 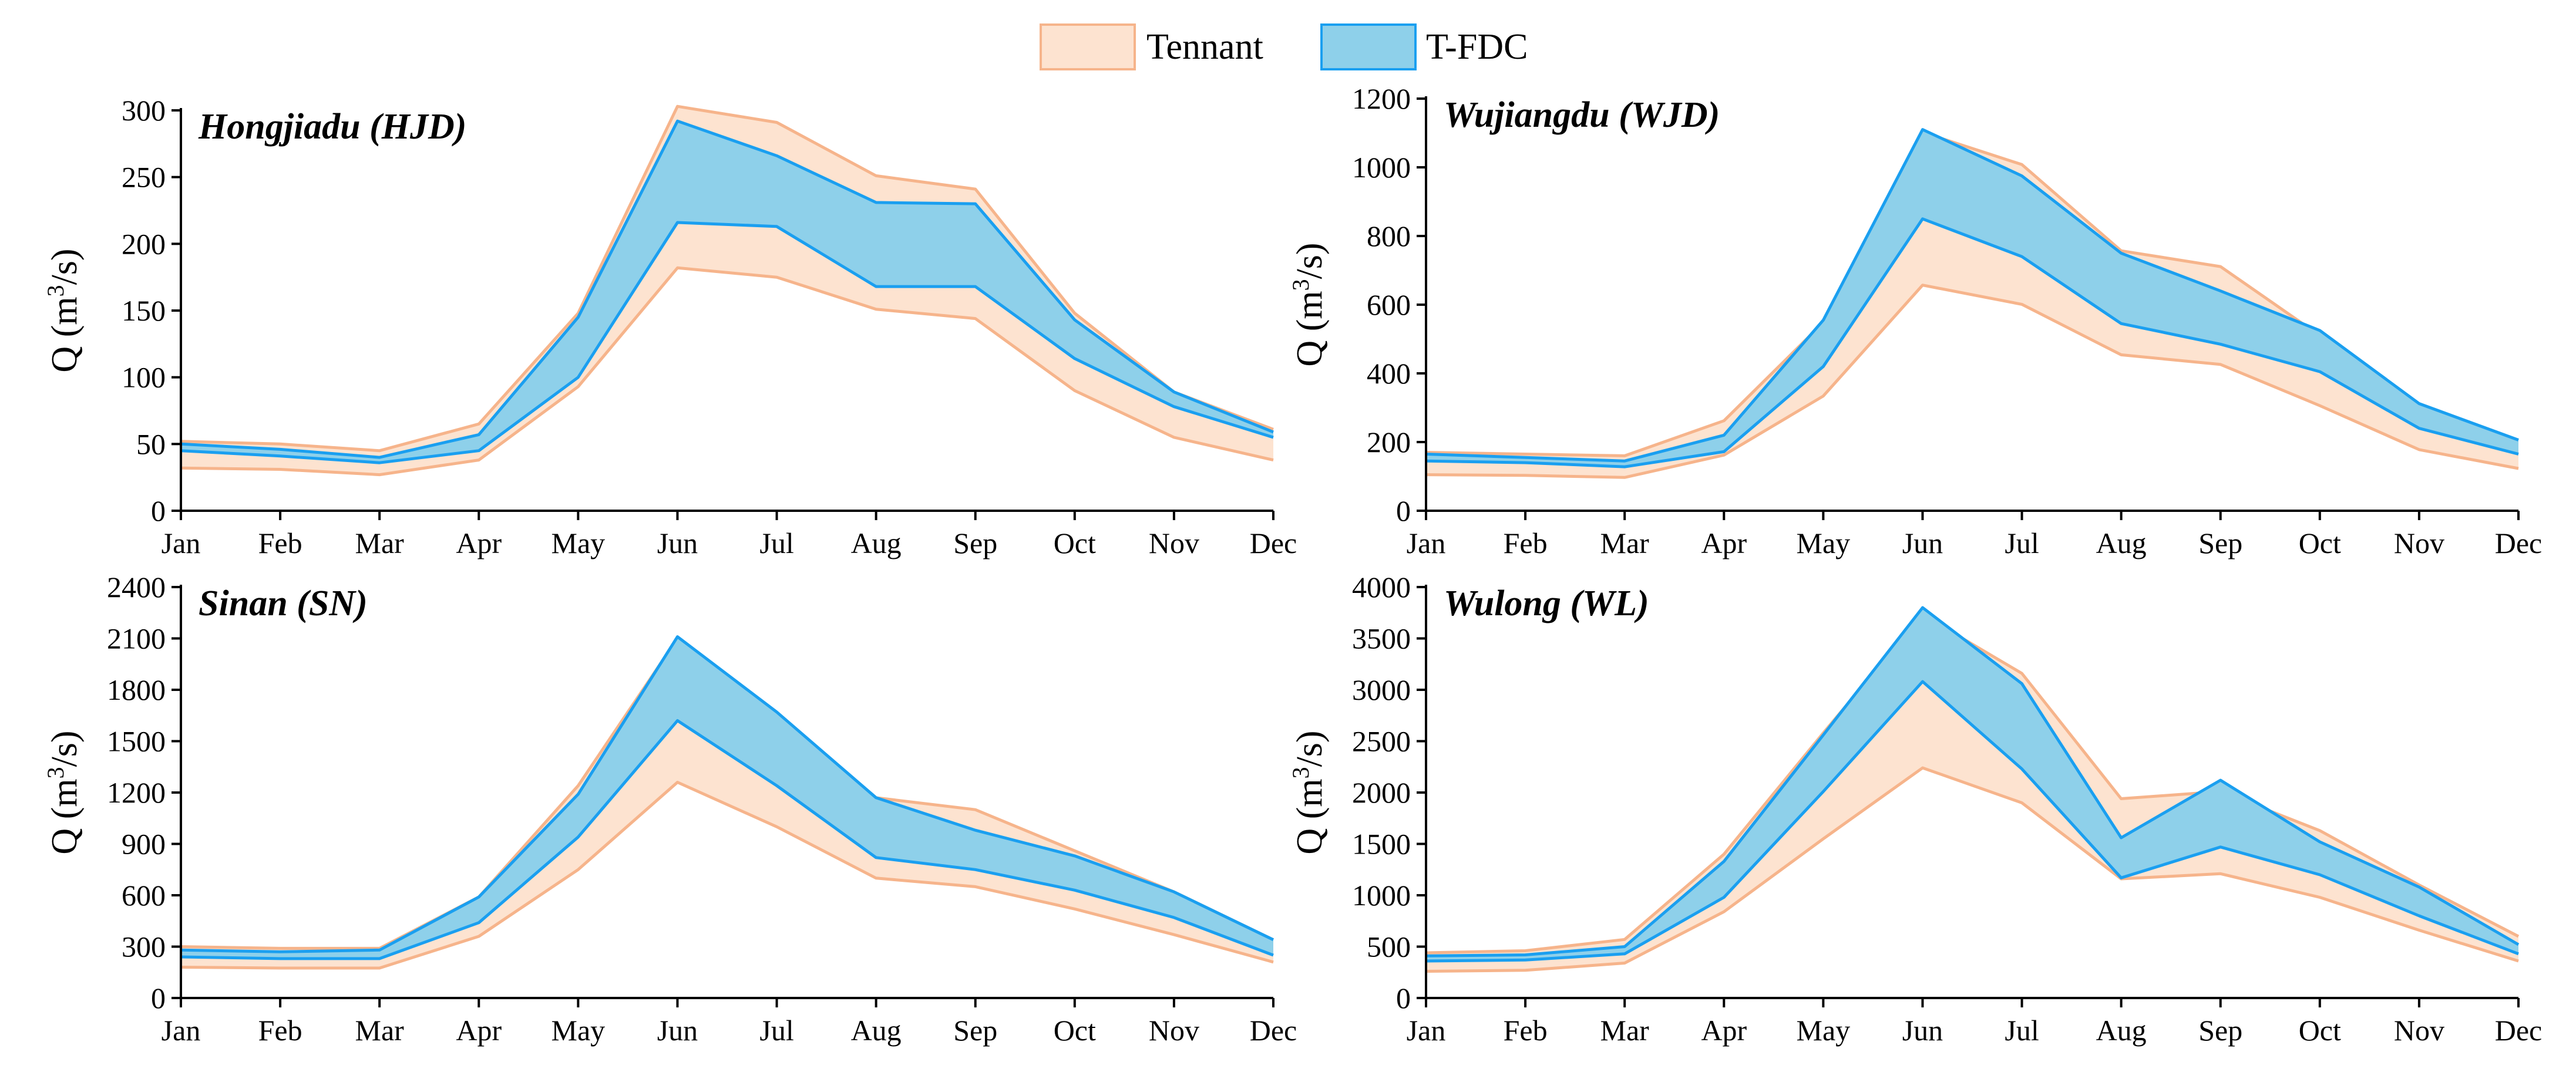 What do you see at coordinates (136, 689) in the screenshot?
I see `y-tick-label: 1800` at bounding box center [136, 689].